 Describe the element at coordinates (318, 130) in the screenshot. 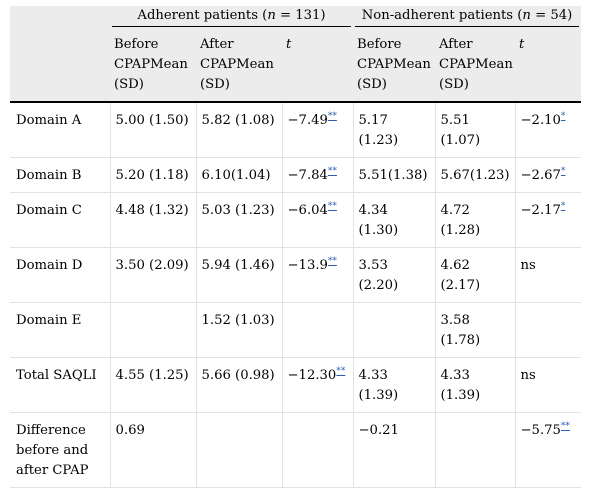

I see `adherent-t-cell: −7.49**` at that location.